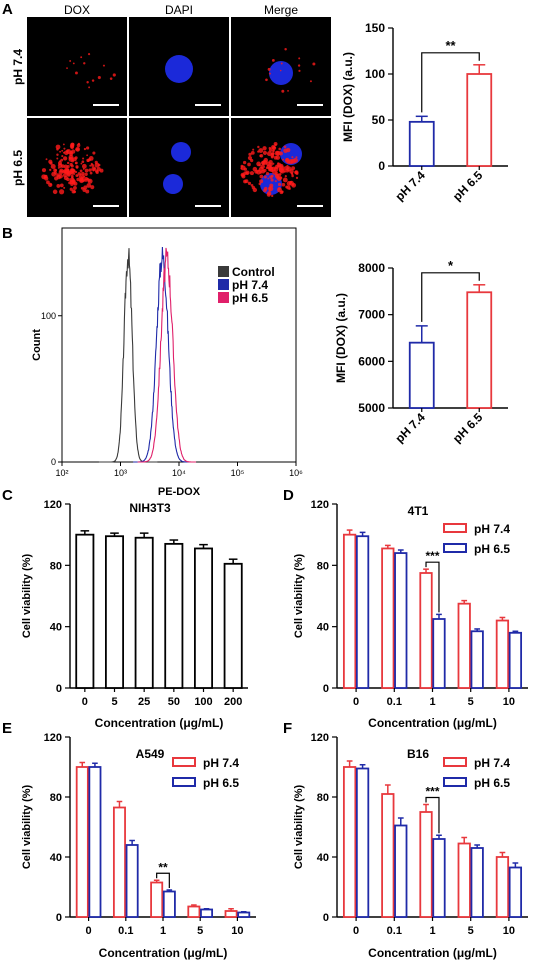  What do you see at coordinates (287, 728) in the screenshot?
I see `panel-letter-f: F` at bounding box center [287, 728].